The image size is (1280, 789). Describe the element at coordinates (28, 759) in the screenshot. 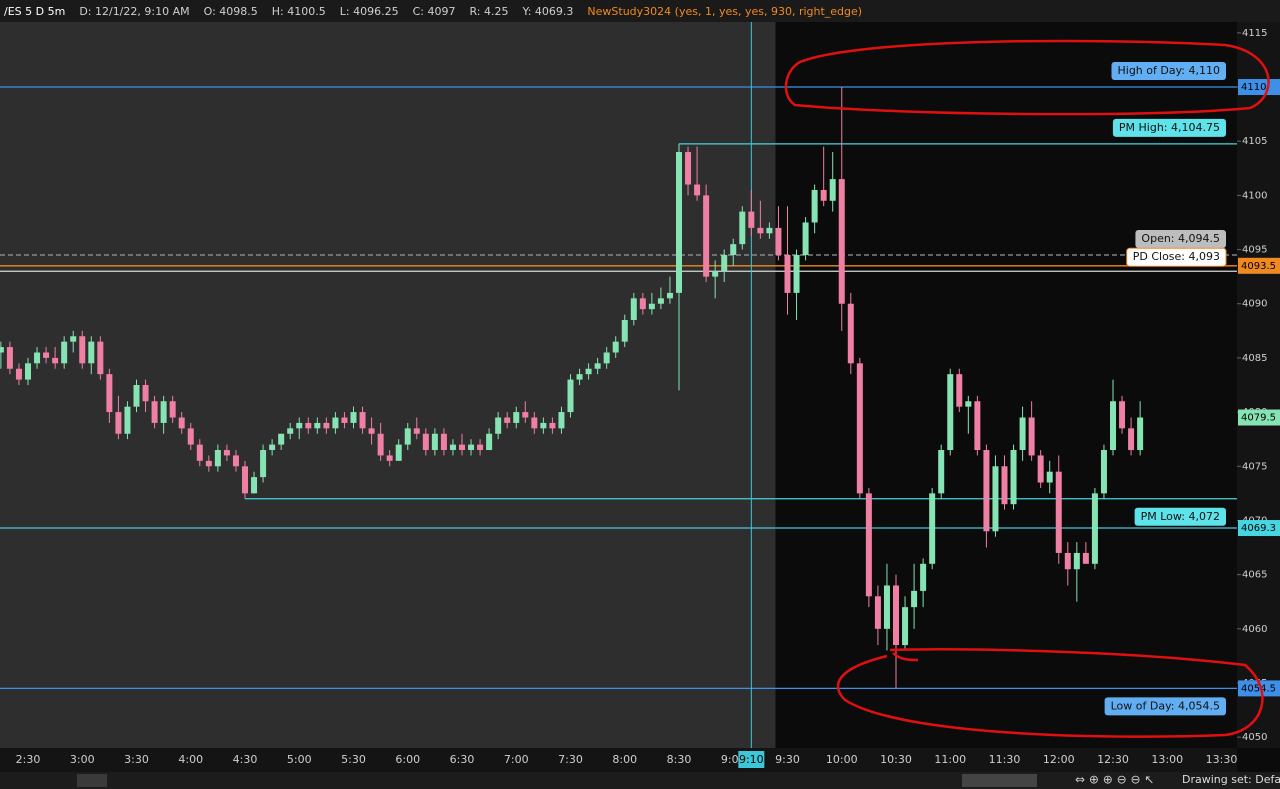

I see `x-tick-label: 2:30` at that location.